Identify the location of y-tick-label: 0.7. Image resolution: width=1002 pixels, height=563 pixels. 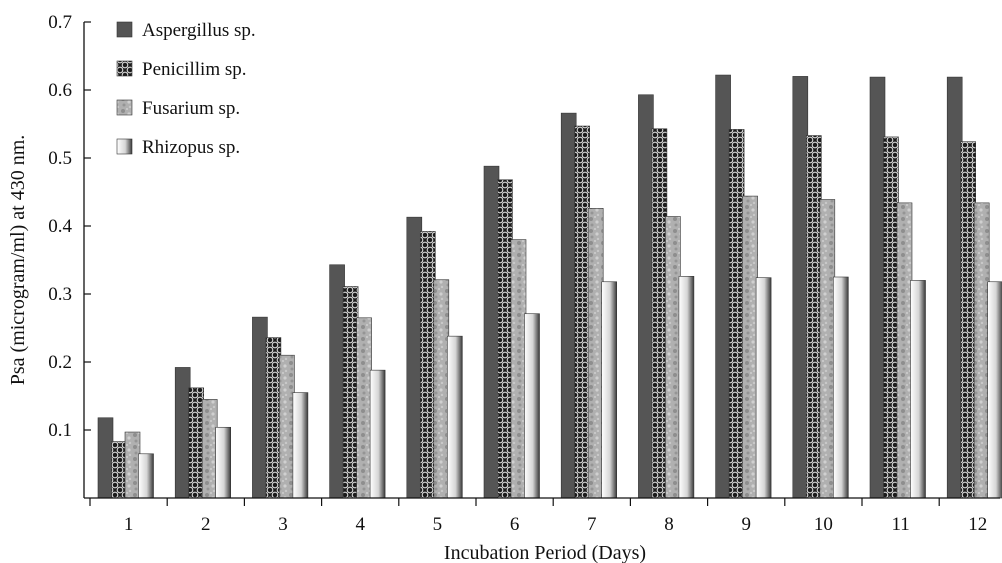
(60, 22).